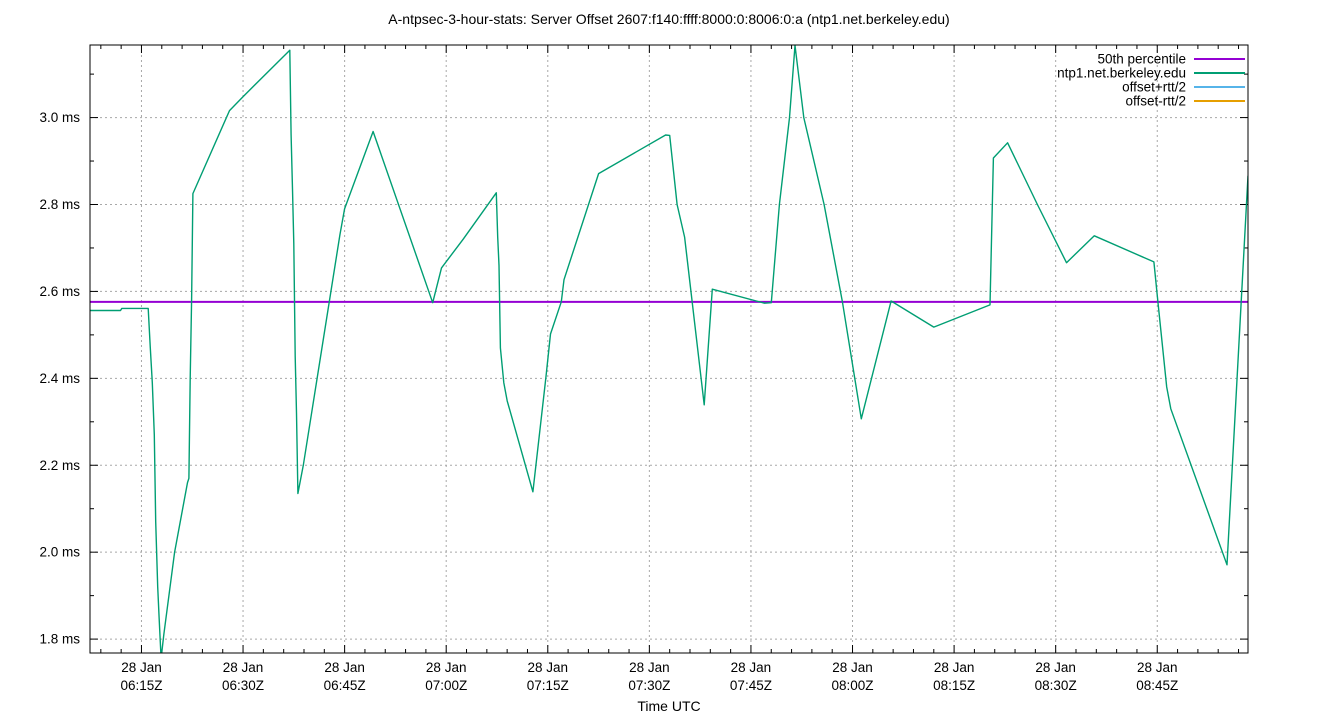 The height and width of the screenshot is (720, 1340). What do you see at coordinates (59, 117) in the screenshot?
I see `y-tick-label: 3.0 ms` at bounding box center [59, 117].